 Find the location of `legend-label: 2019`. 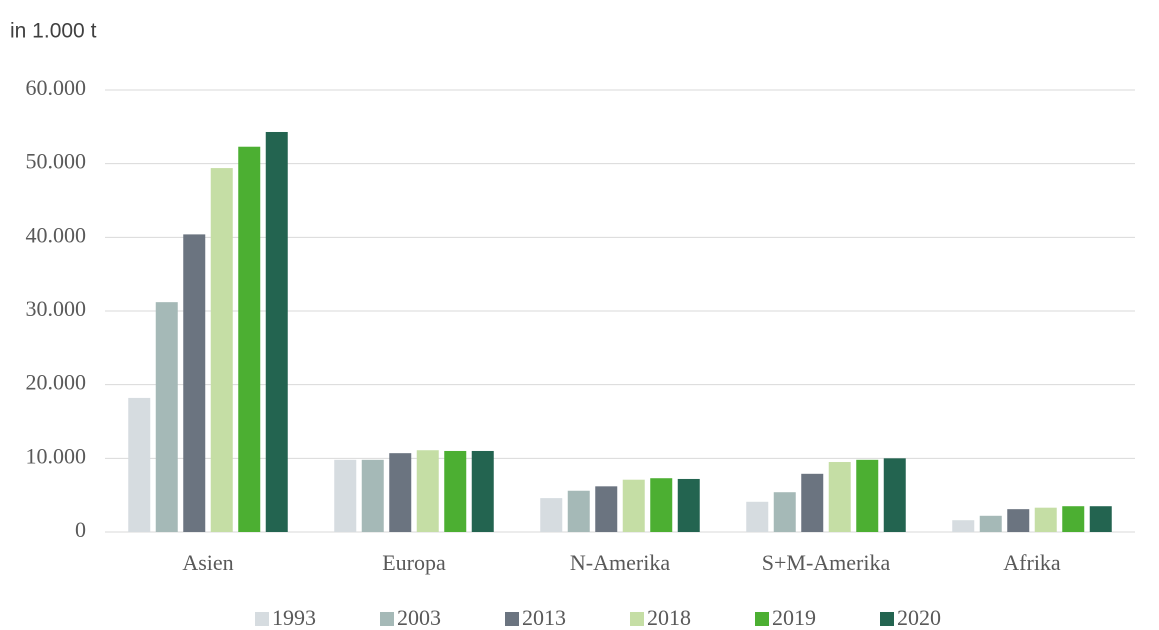

legend-label: 2019 is located at coordinates (794, 617).